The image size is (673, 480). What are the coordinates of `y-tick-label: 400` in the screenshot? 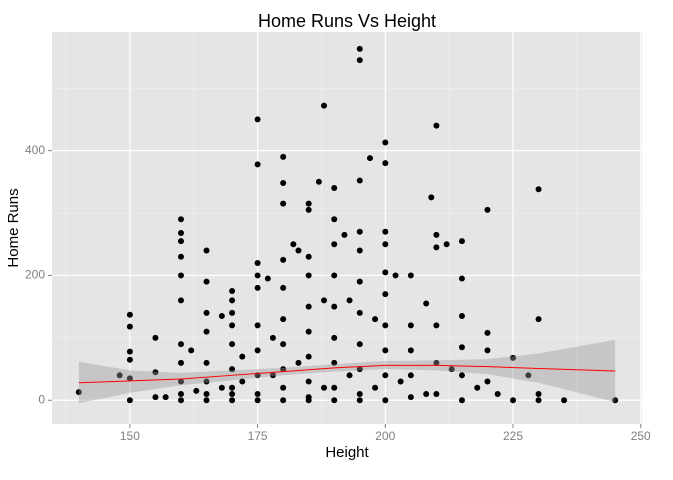 It's located at (35, 150).